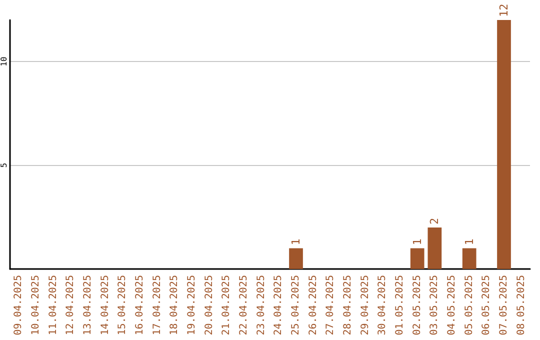  I want to click on x-tick-label: 23.04.2025, so click(261, 305).